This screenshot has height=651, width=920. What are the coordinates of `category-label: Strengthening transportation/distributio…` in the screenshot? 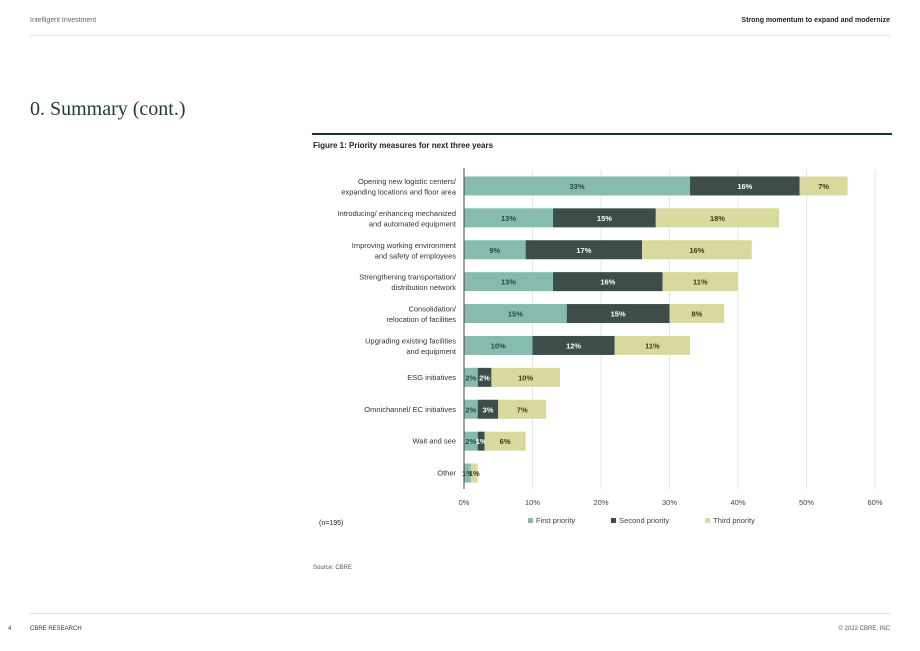 It's located at (408, 283).